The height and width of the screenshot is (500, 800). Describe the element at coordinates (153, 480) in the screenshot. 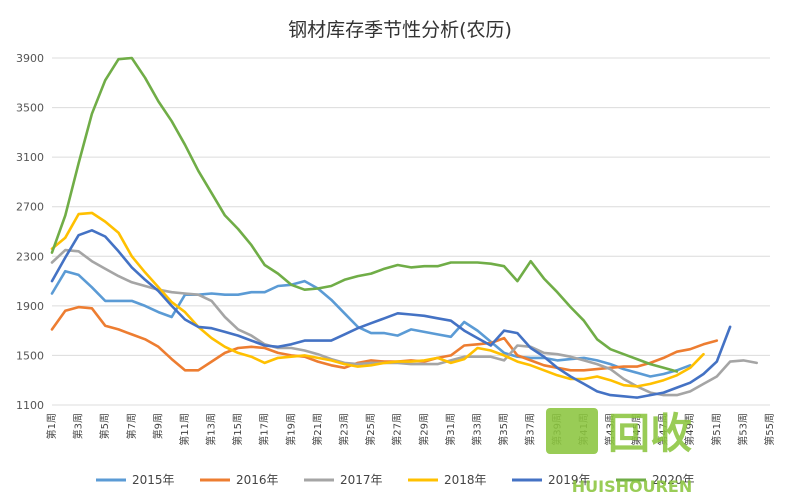

I see `legend-label-0: 2015年` at that location.